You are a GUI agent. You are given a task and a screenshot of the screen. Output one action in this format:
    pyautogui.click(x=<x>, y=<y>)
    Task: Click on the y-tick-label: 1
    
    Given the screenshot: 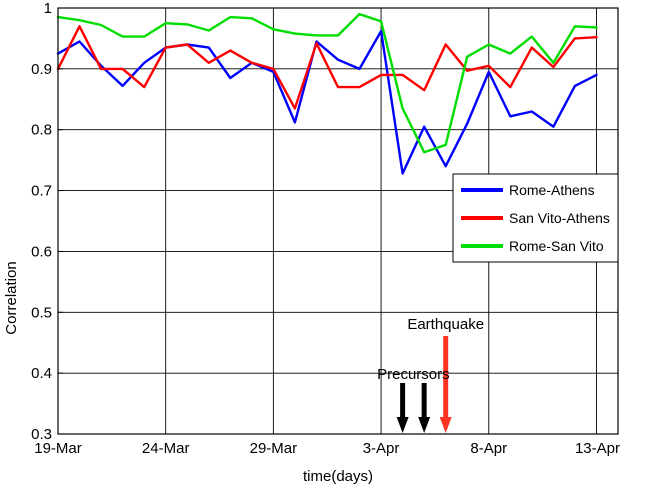 What is the action you would take?
    pyautogui.click(x=48, y=8)
    